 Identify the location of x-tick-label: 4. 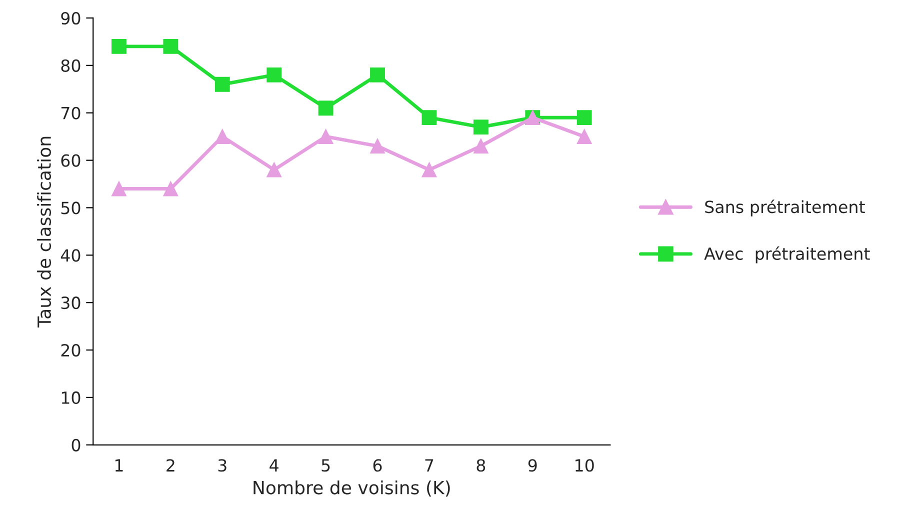
(274, 465).